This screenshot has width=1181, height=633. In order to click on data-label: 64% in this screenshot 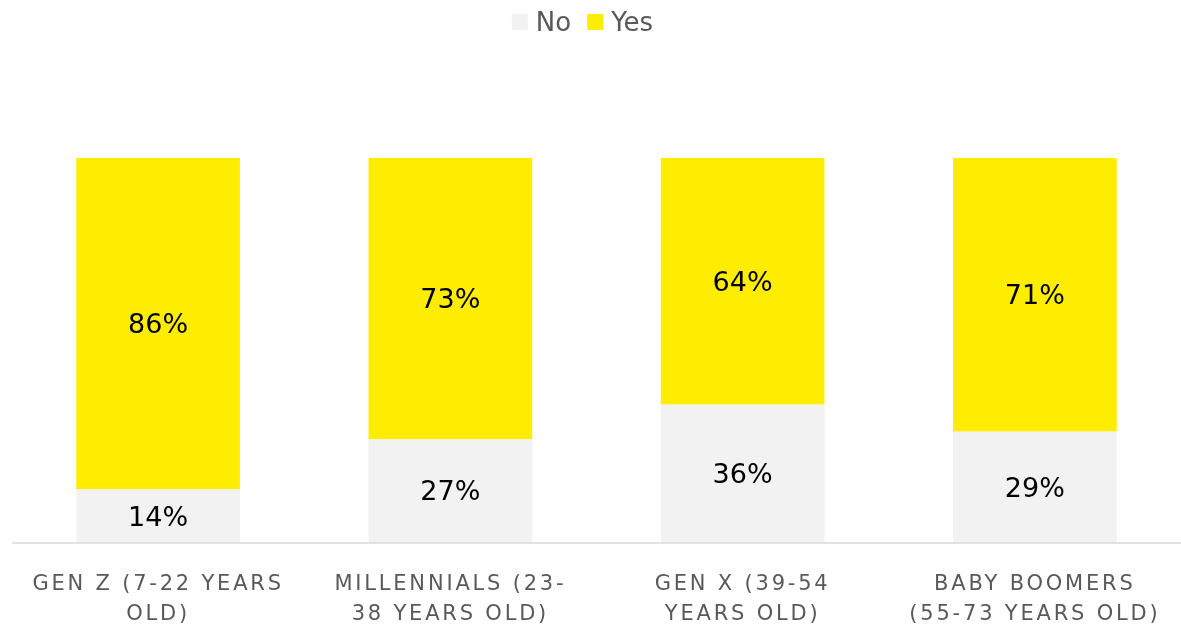, I will do `click(742, 281)`.